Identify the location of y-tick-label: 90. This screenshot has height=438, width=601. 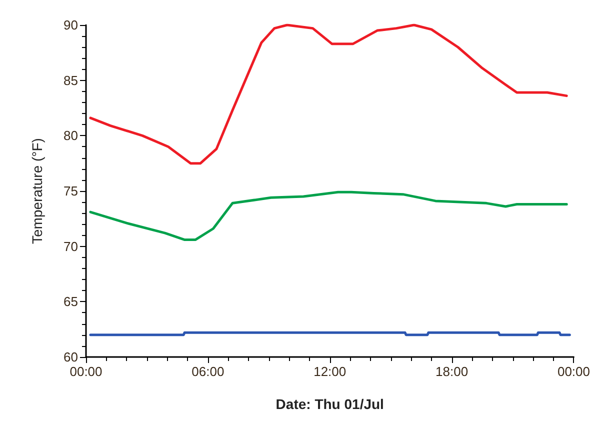
(71, 25).